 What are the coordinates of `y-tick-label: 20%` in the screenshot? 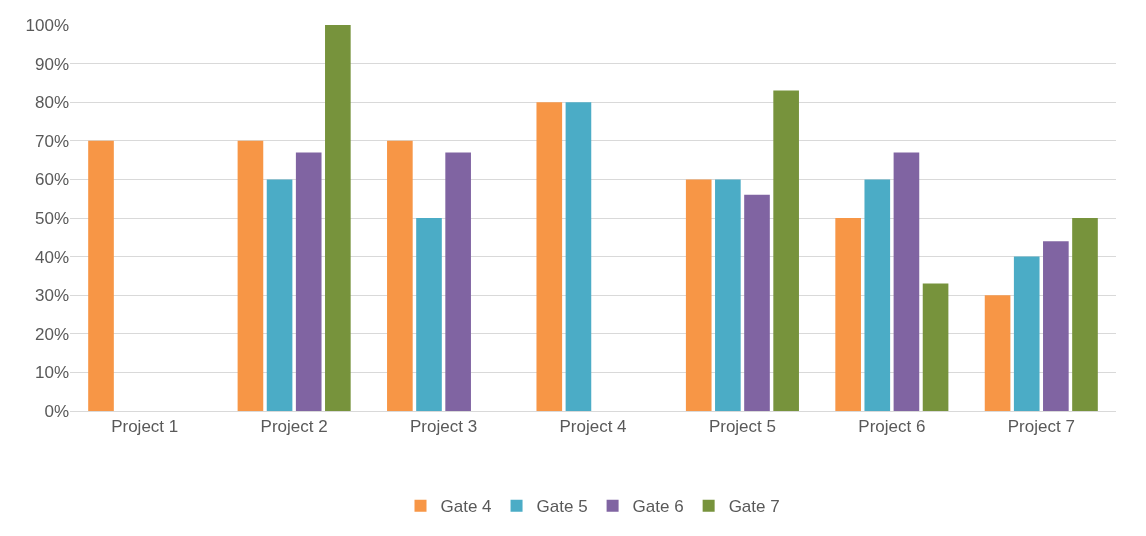 It's located at (51, 334).